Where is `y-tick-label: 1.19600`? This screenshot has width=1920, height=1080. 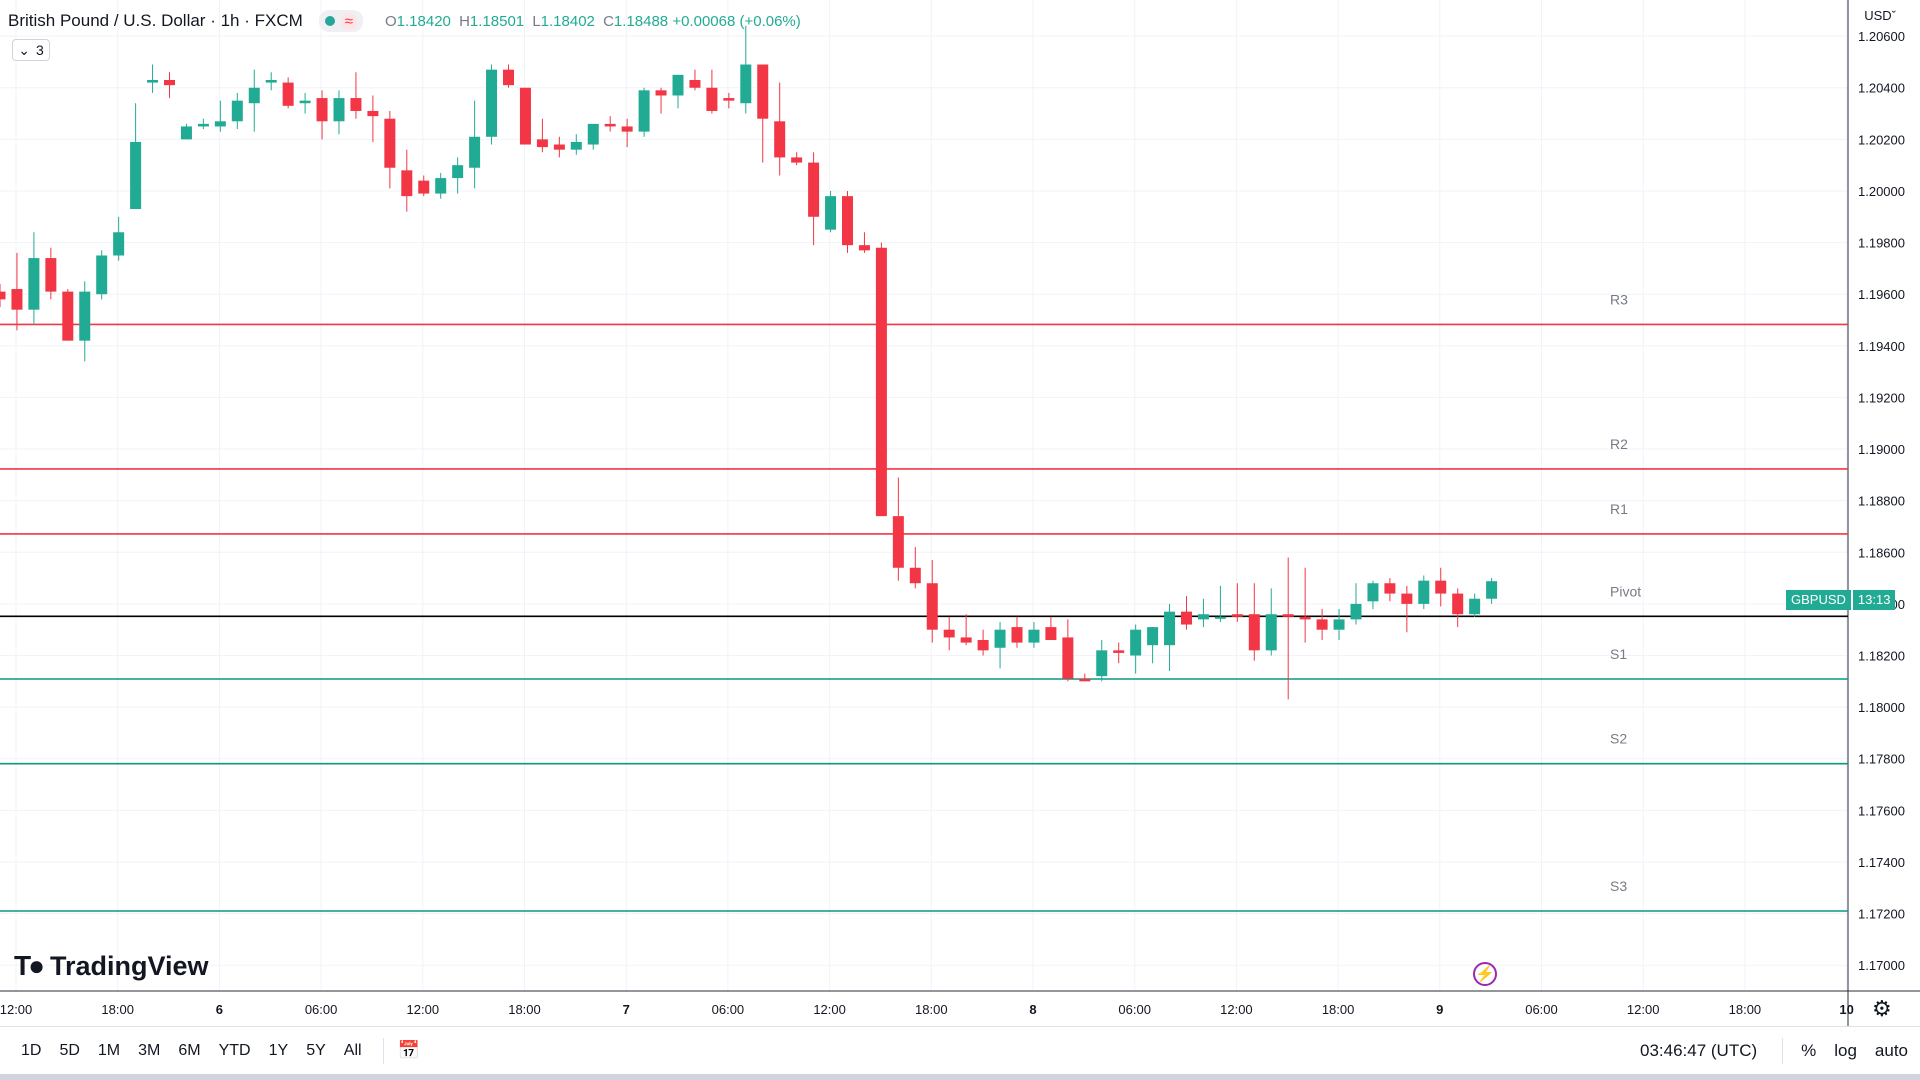
y-tick-label: 1.19600 is located at coordinates (1881, 294).